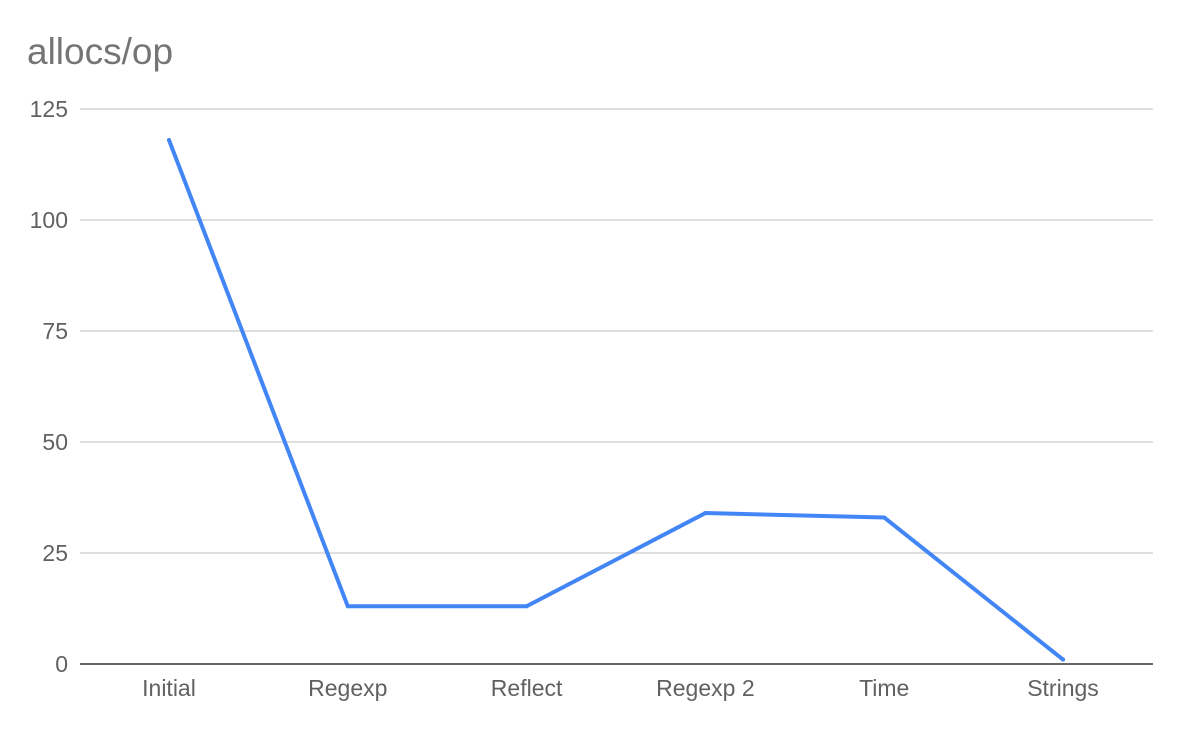  I want to click on y-tick-label: 75, so click(55, 331).